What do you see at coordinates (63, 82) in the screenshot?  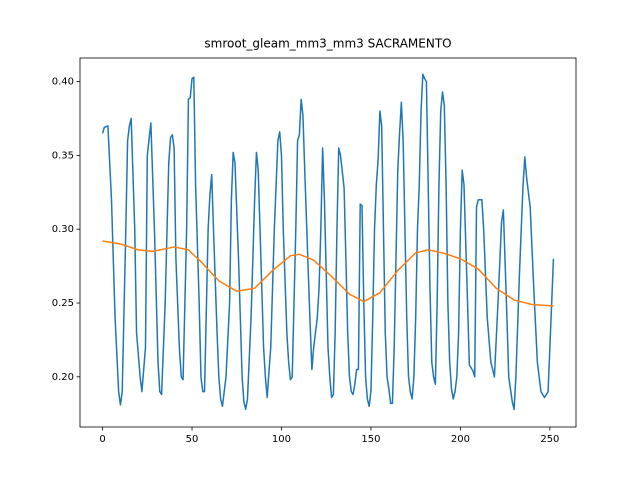 I see `y-tick-label: 0.40` at bounding box center [63, 82].